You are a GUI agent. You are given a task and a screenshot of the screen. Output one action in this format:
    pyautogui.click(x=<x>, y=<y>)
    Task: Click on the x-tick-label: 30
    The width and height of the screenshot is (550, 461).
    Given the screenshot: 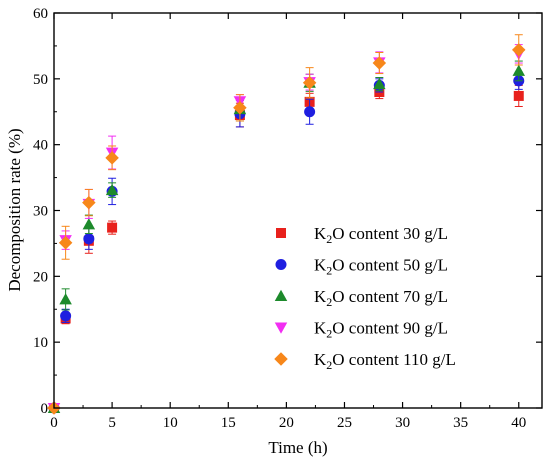 What is the action you would take?
    pyautogui.click(x=402, y=423)
    